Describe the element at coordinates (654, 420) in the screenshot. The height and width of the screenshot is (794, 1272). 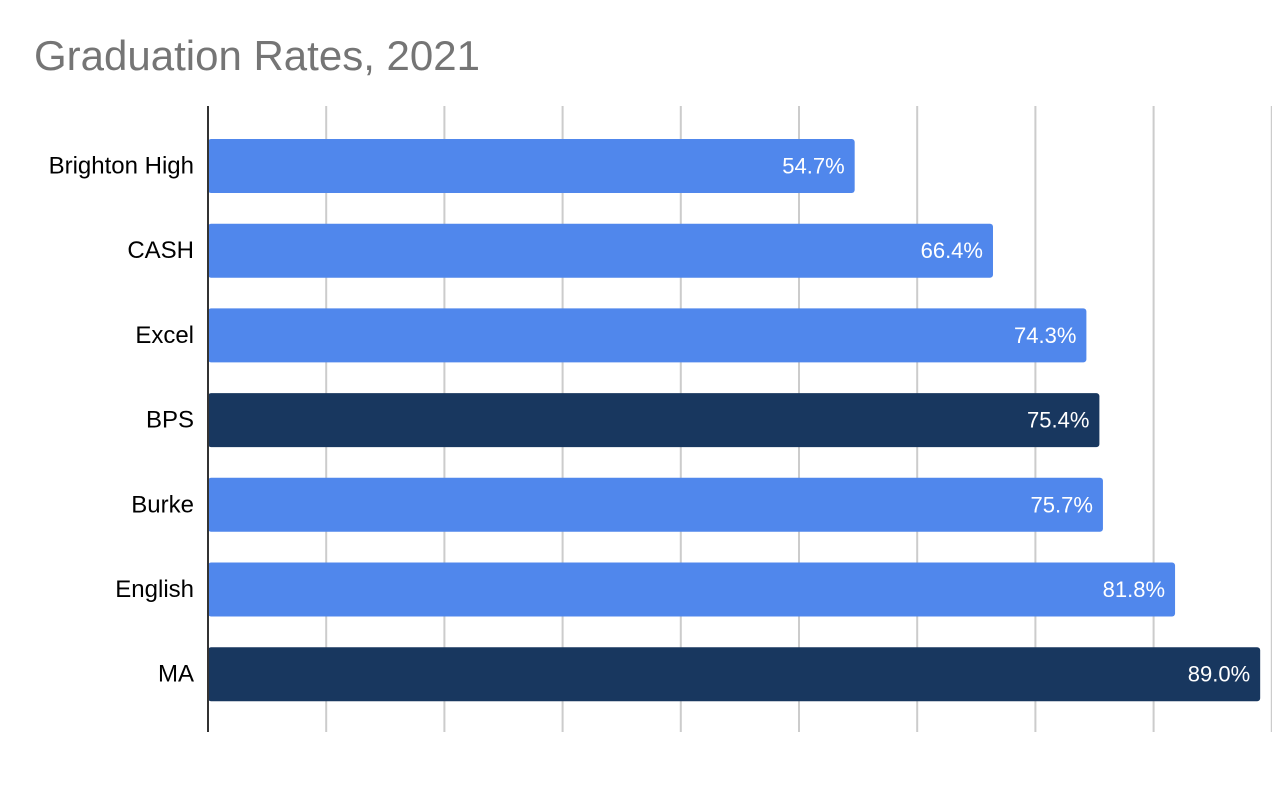
I see `bar-bps` at that location.